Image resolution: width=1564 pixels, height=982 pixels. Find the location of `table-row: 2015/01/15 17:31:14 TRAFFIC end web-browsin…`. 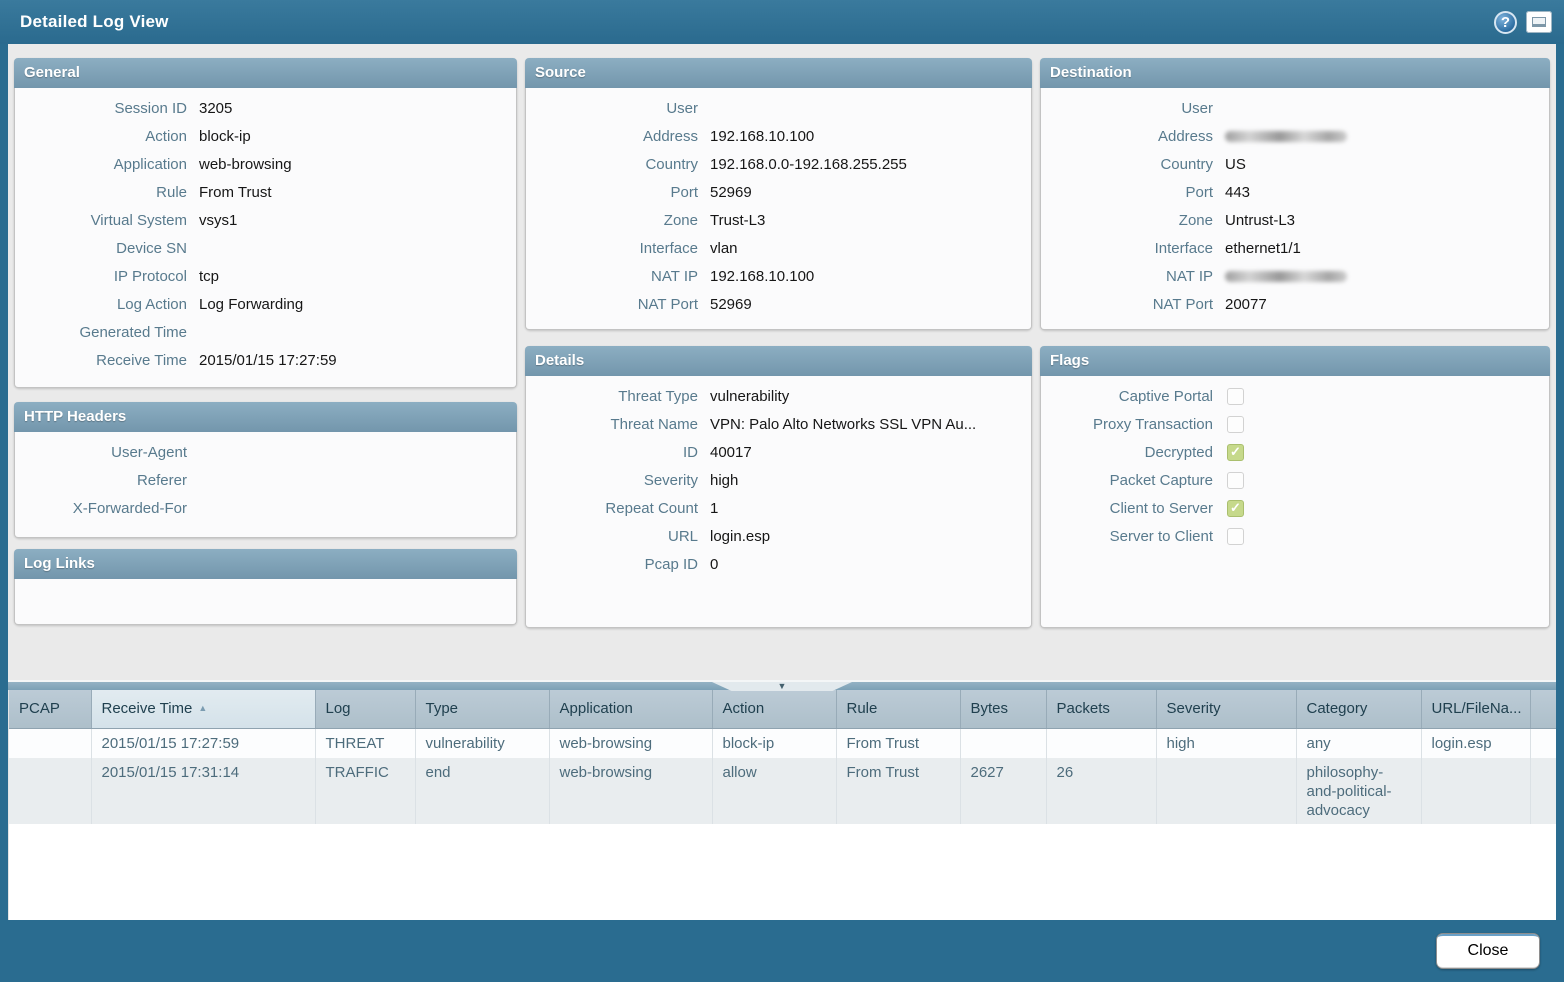

table-row: 2015/01/15 17:31:14 TRAFFIC end web-browsin… is located at coordinates (782, 791).